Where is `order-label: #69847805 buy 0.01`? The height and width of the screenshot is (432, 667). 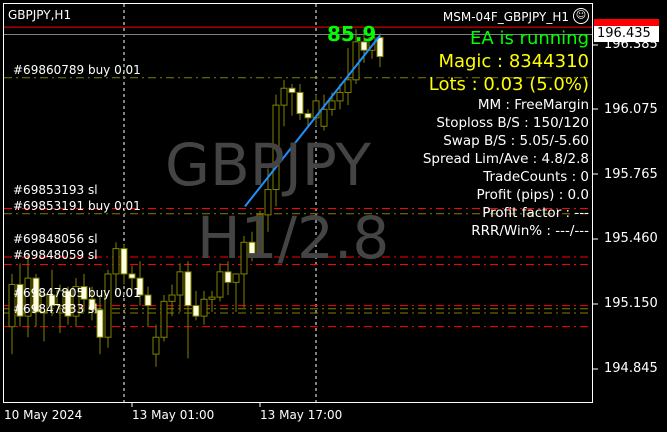
order-label: #69847805 buy 0.01 is located at coordinates (77, 293).